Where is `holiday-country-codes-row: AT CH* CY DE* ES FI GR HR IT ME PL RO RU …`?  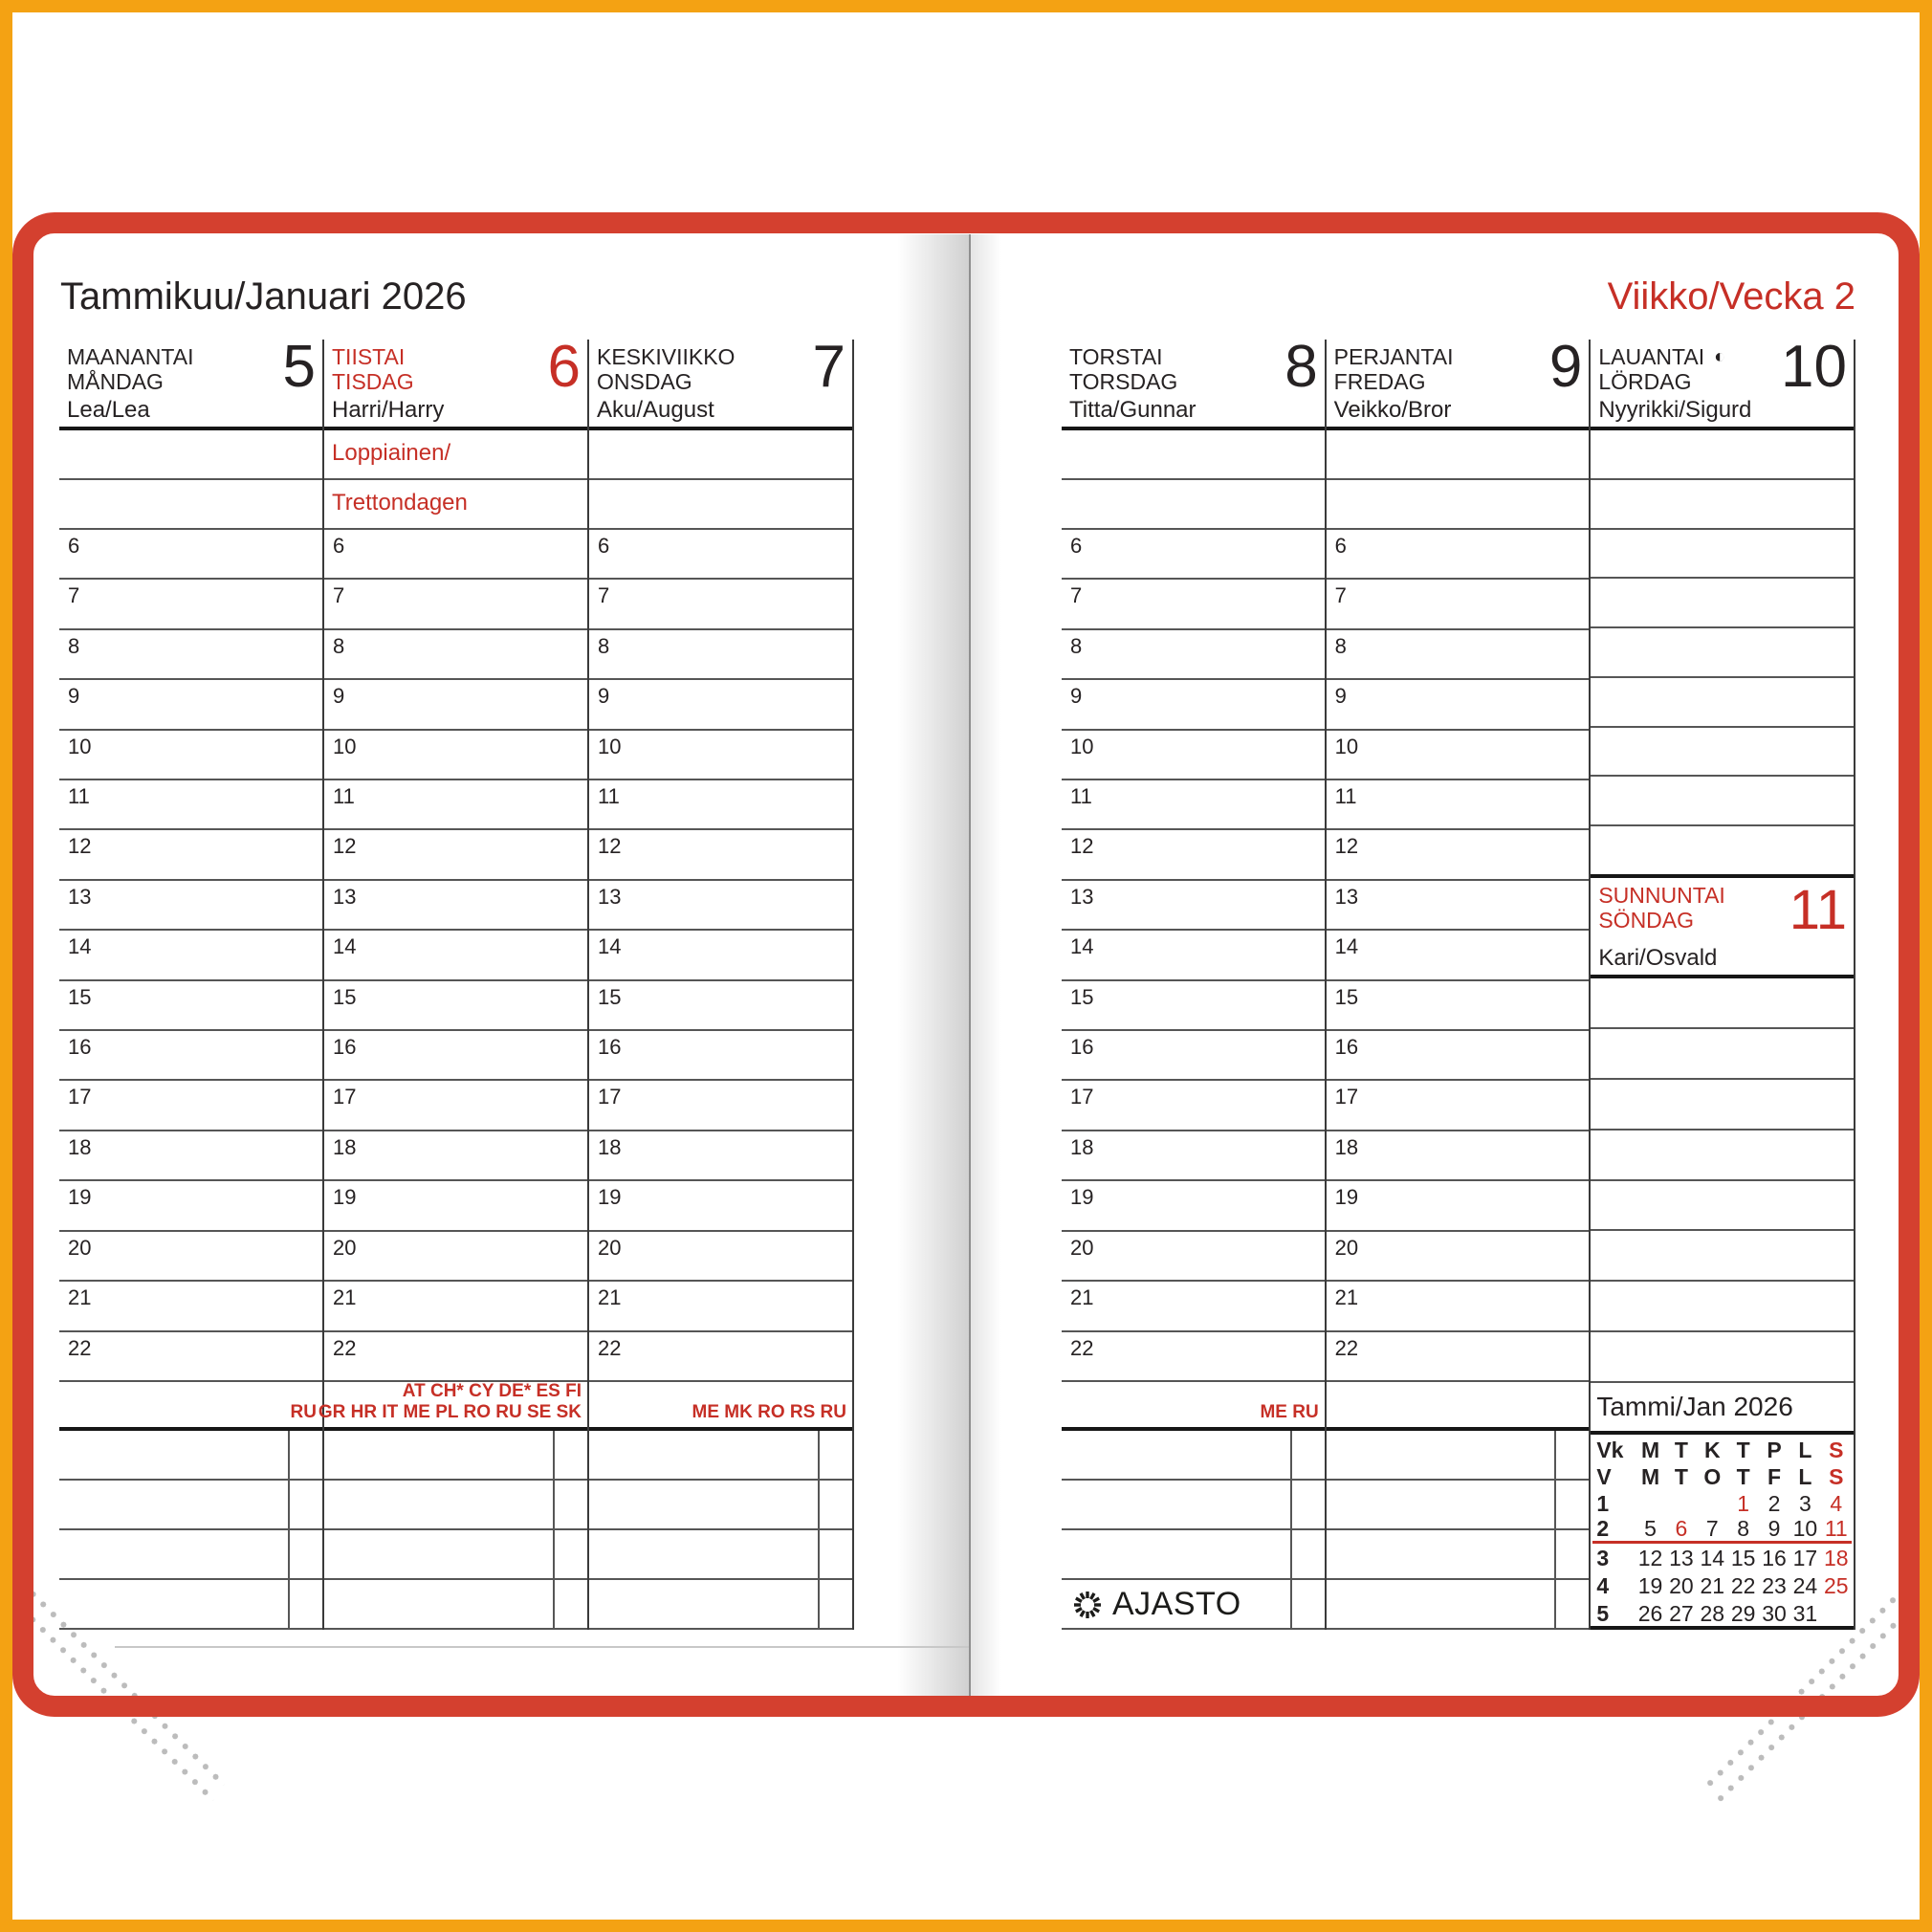 holiday-country-codes-row: AT CH* CY DE* ES FI GR HR IT ME PL RO RU … is located at coordinates (452, 1406).